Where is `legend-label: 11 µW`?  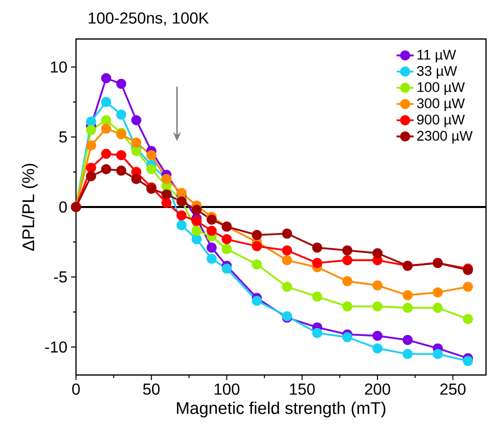 legend-label: 11 µW is located at coordinates (437, 56).